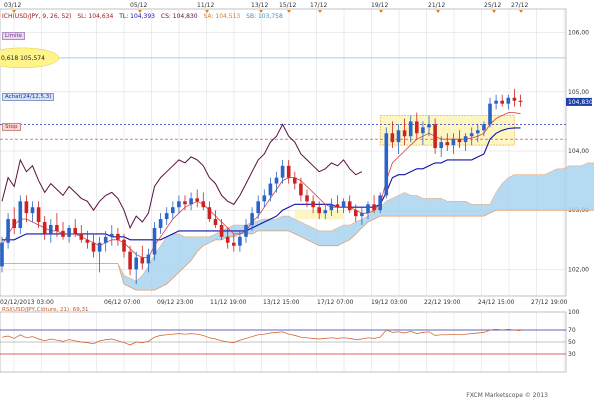  I want to click on legend-sb: SB: 103,758, so click(264, 16).